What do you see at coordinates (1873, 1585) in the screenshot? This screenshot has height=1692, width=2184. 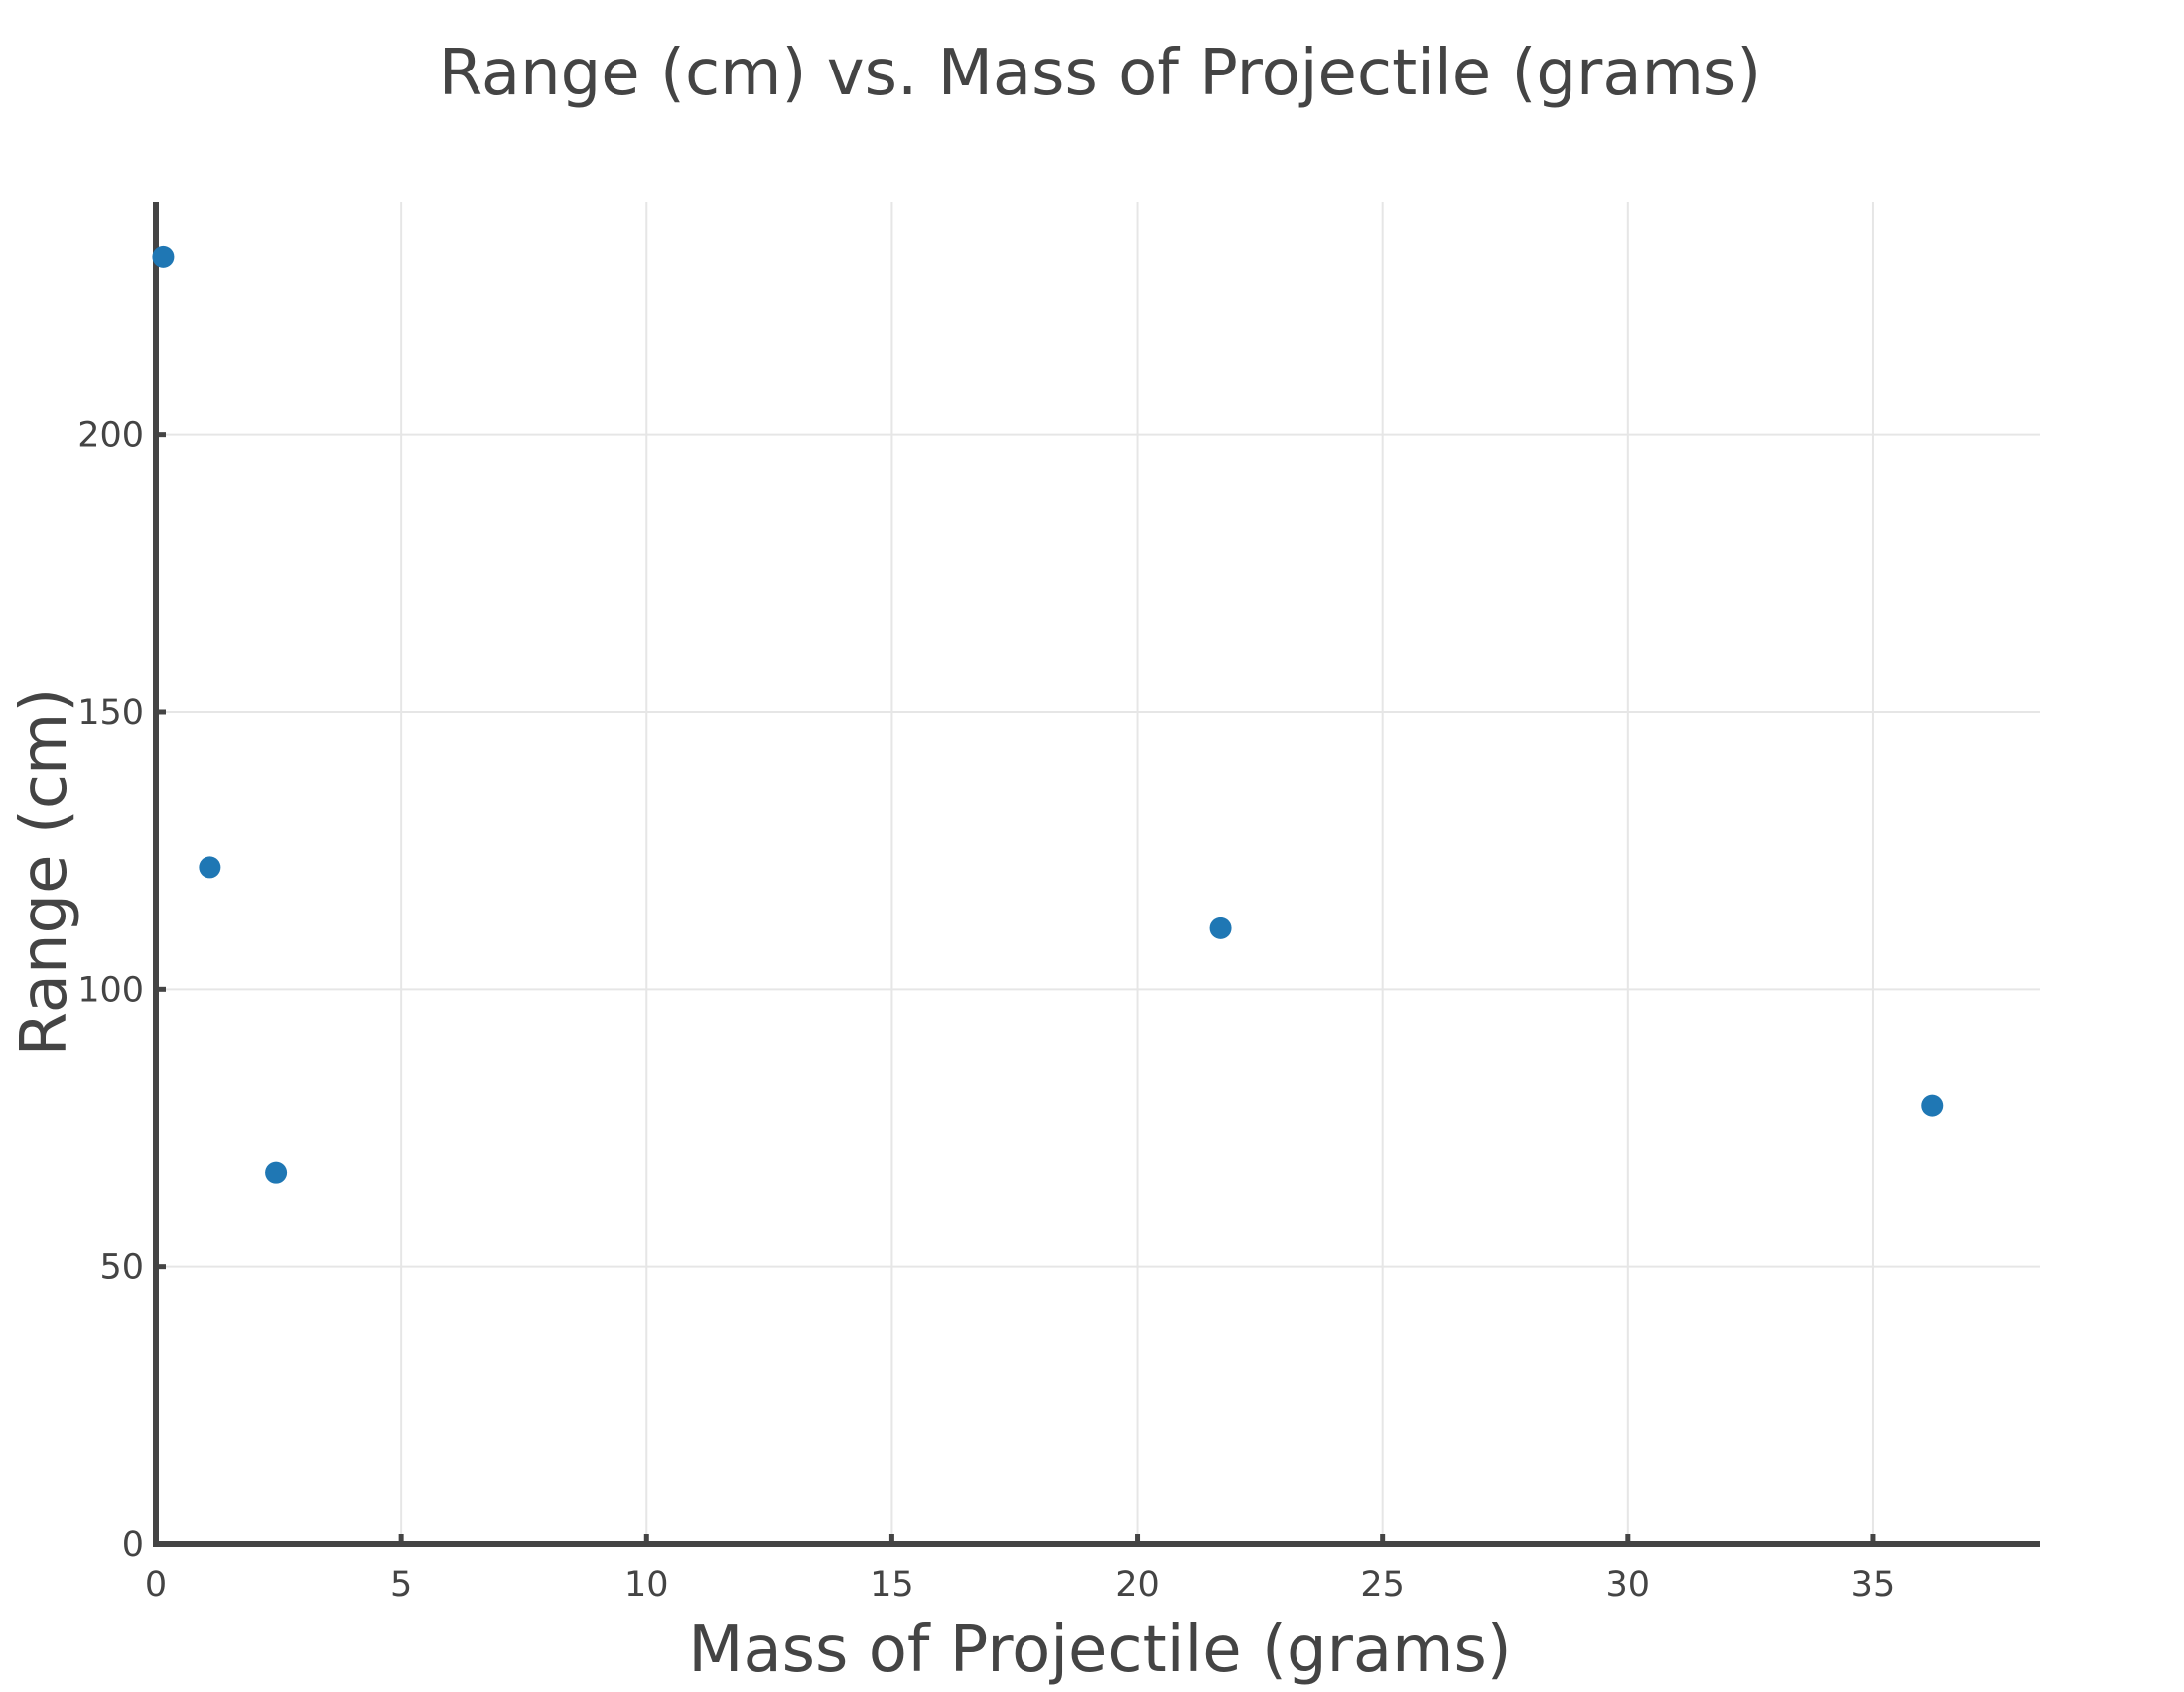 I see `x-tick-label: 35` at bounding box center [1873, 1585].